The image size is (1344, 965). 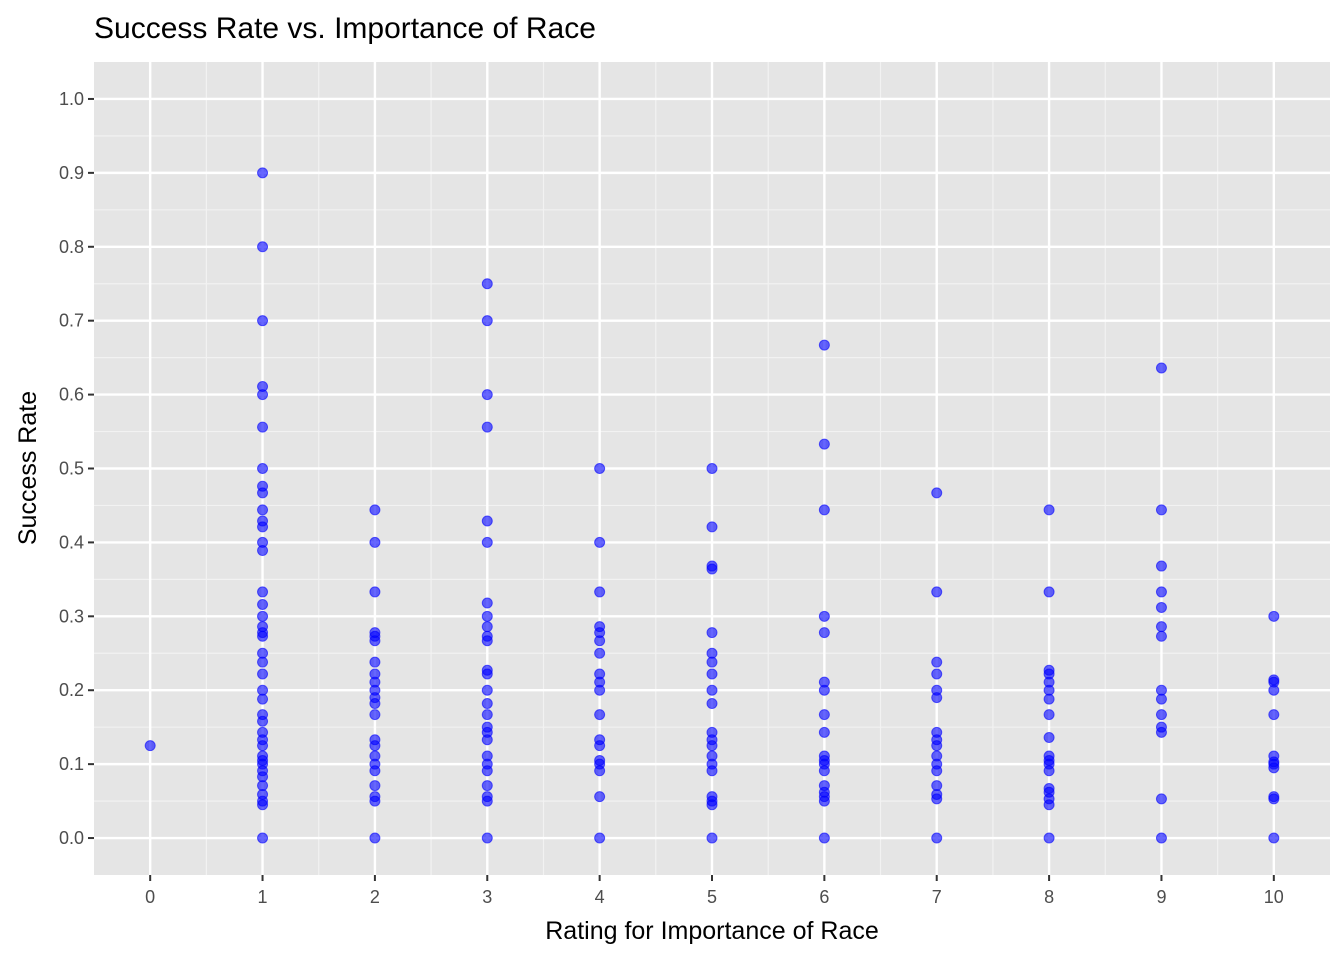 I want to click on y-tick-label: 0.6, so click(x=71, y=395).